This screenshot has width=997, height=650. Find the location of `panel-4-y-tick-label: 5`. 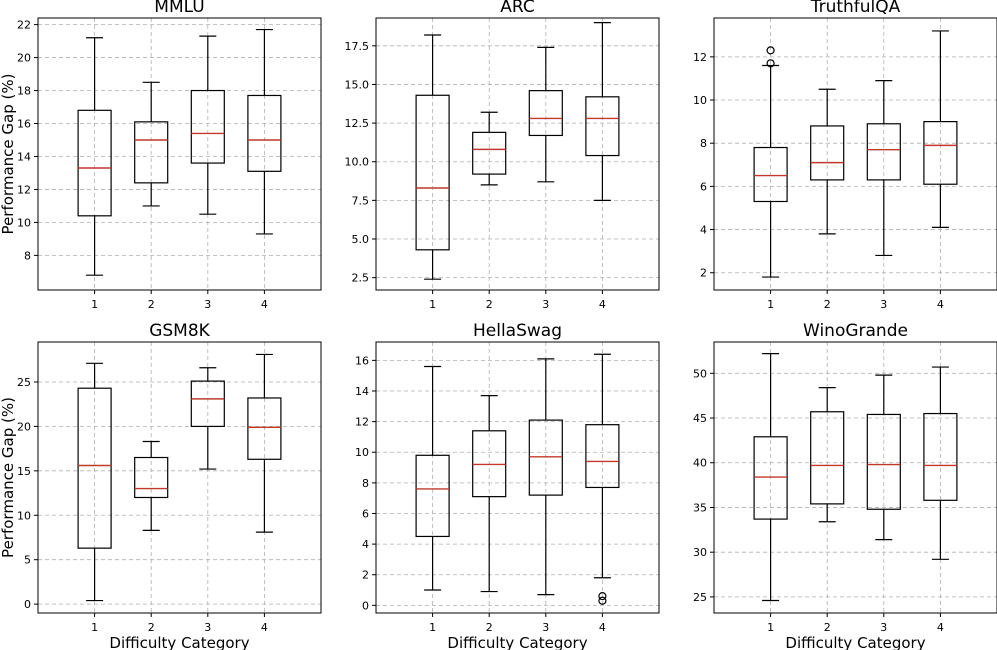

panel-4-y-tick-label: 5 is located at coordinates (27, 560).